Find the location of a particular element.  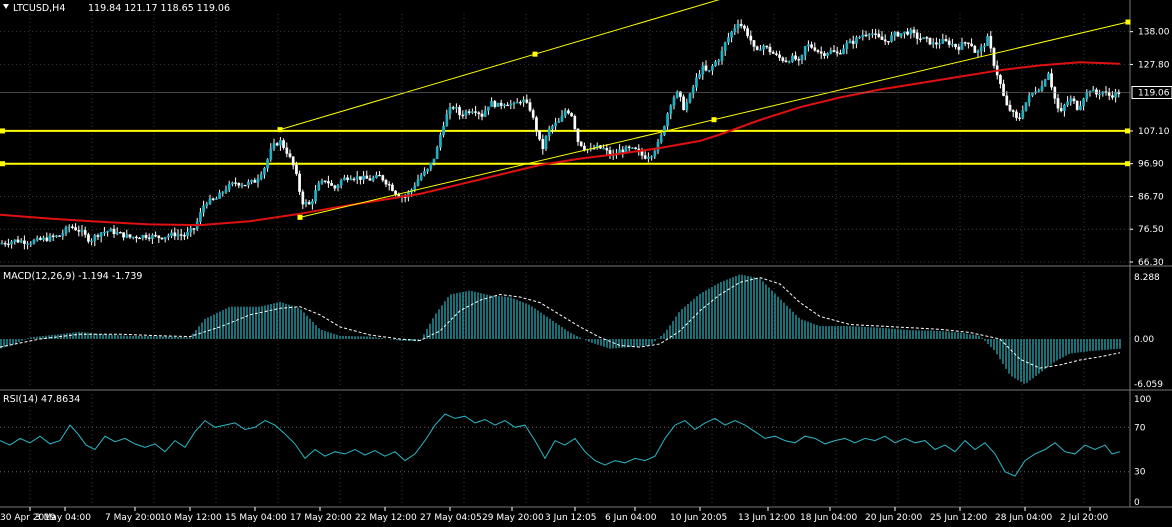

time-tick-label: 30 Apr 2019 is located at coordinates (28, 518).